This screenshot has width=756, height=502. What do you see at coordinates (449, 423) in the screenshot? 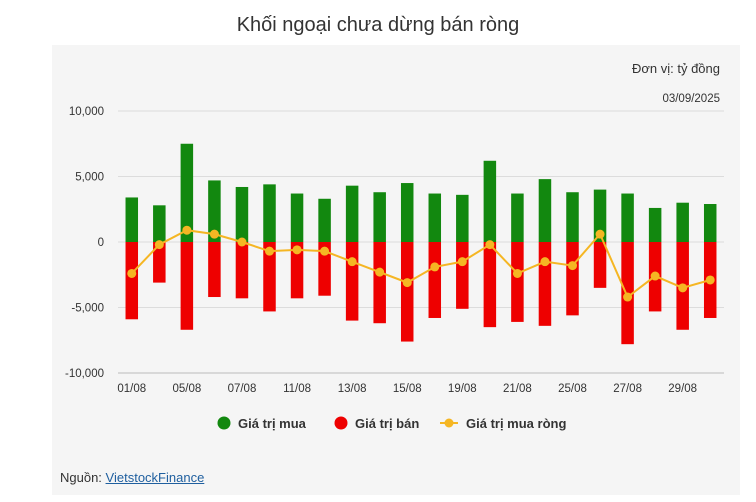
I see `legend-net-marker` at bounding box center [449, 423].